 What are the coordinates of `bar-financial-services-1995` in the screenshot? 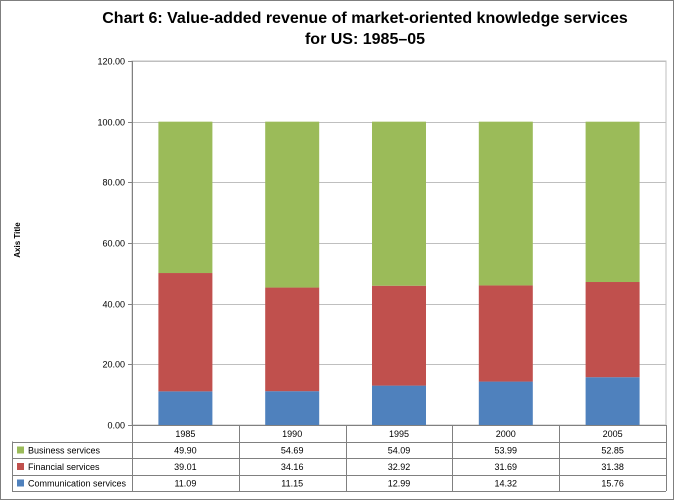 It's located at (399, 335).